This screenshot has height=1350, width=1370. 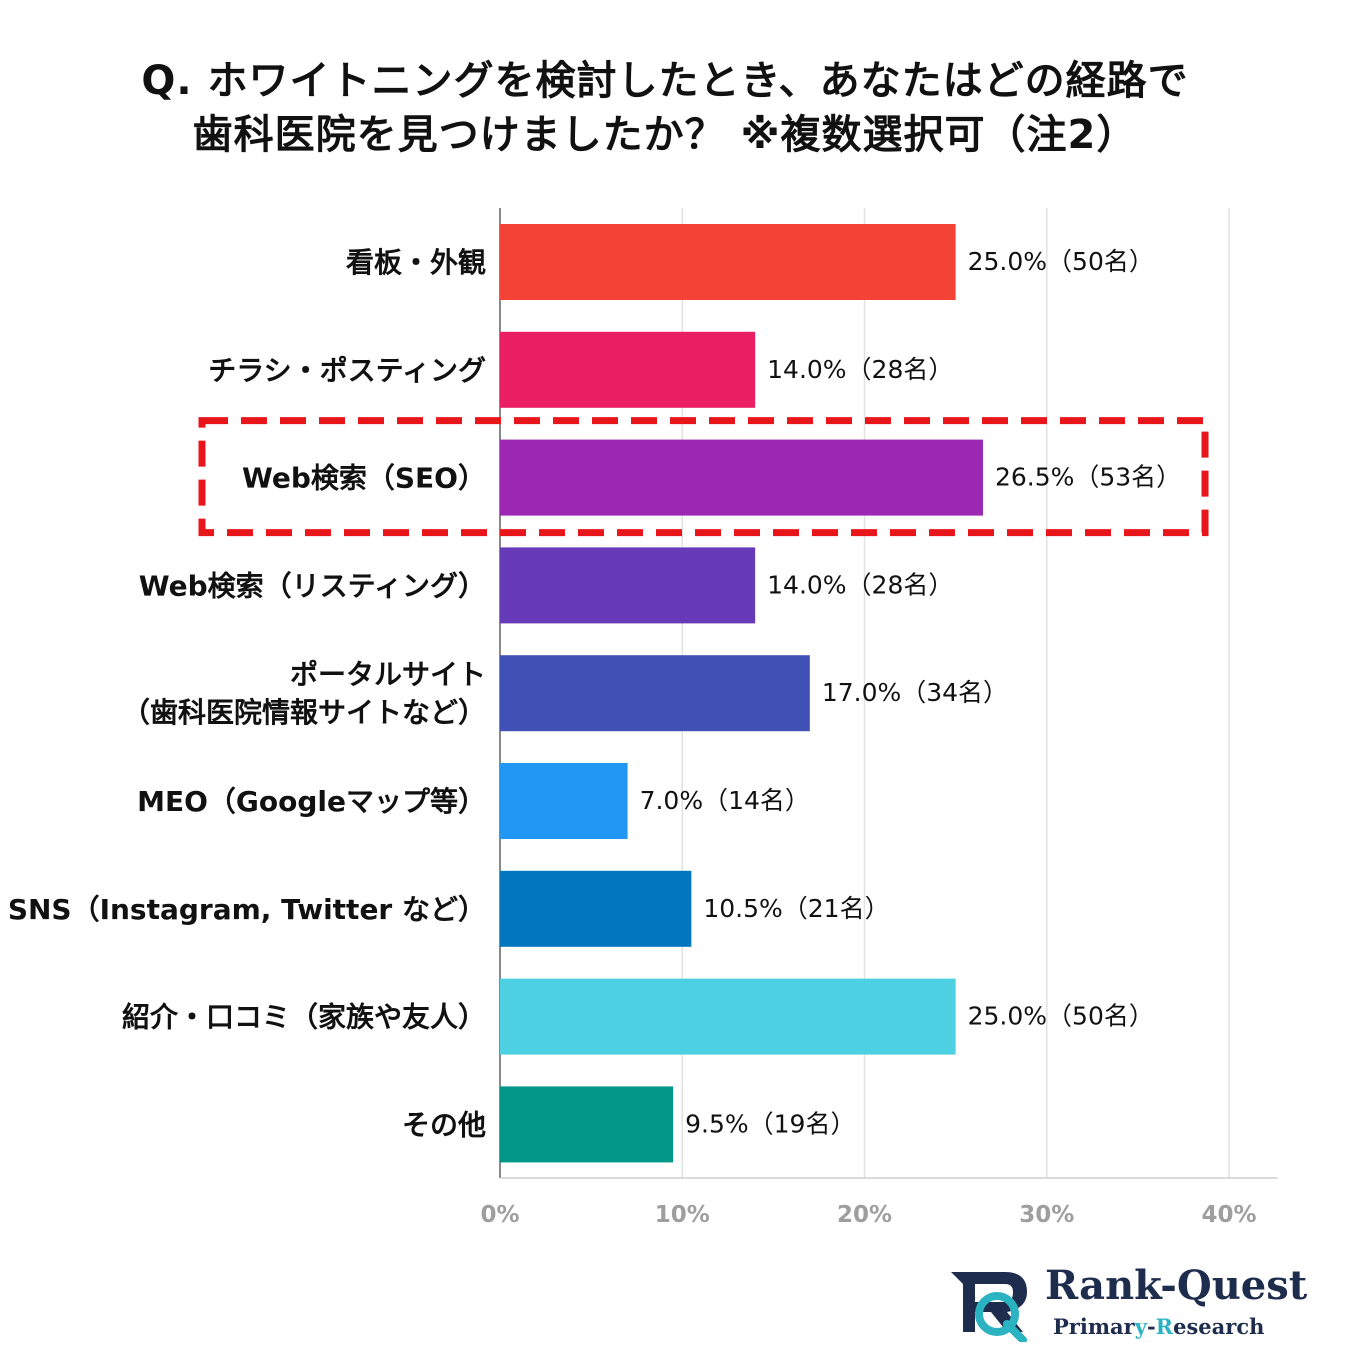 I want to click on category-label: 看板・外観, so click(x=416, y=262).